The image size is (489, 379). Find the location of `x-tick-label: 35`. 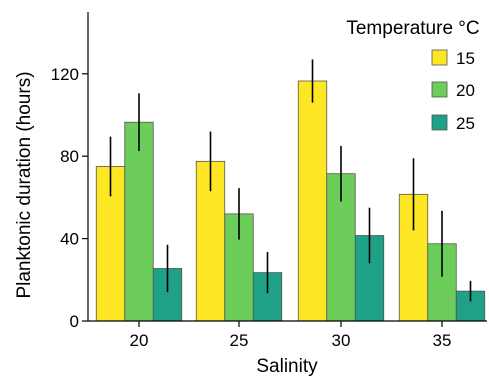

x-tick-label: 35 is located at coordinates (442, 340).